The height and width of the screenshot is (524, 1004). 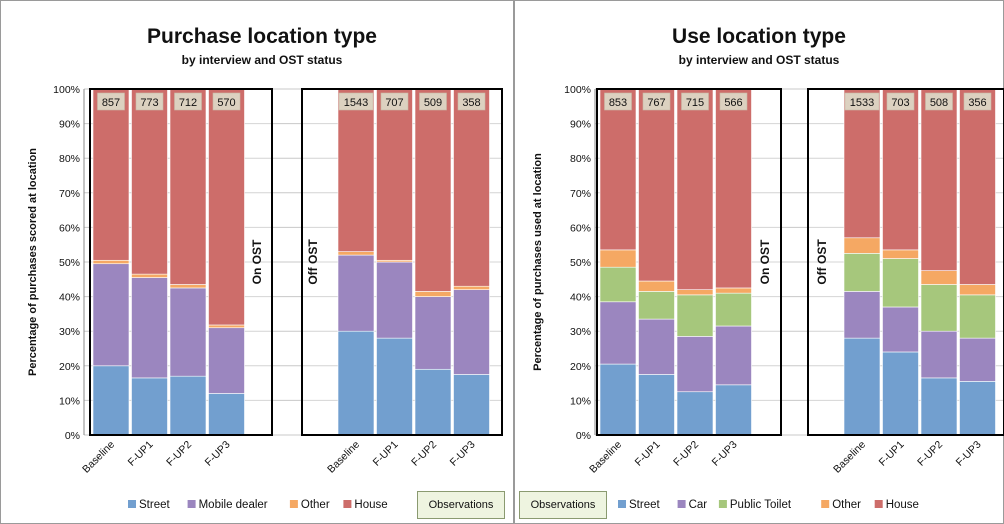 I want to click on count-label: 570, so click(x=226, y=103).